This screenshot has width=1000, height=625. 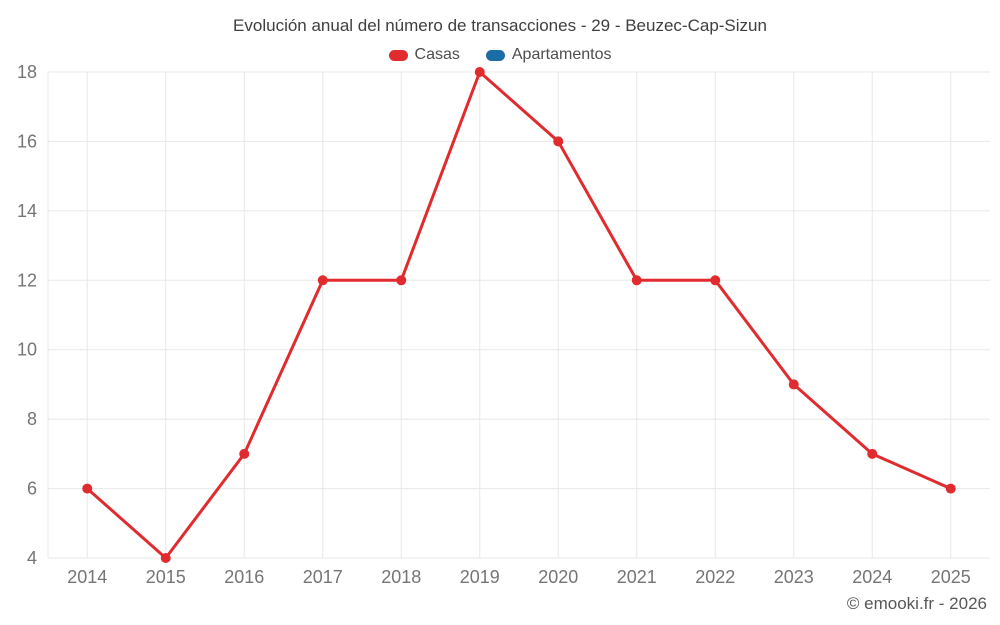 I want to click on y-axis-tick-label: 14, so click(x=27, y=211).